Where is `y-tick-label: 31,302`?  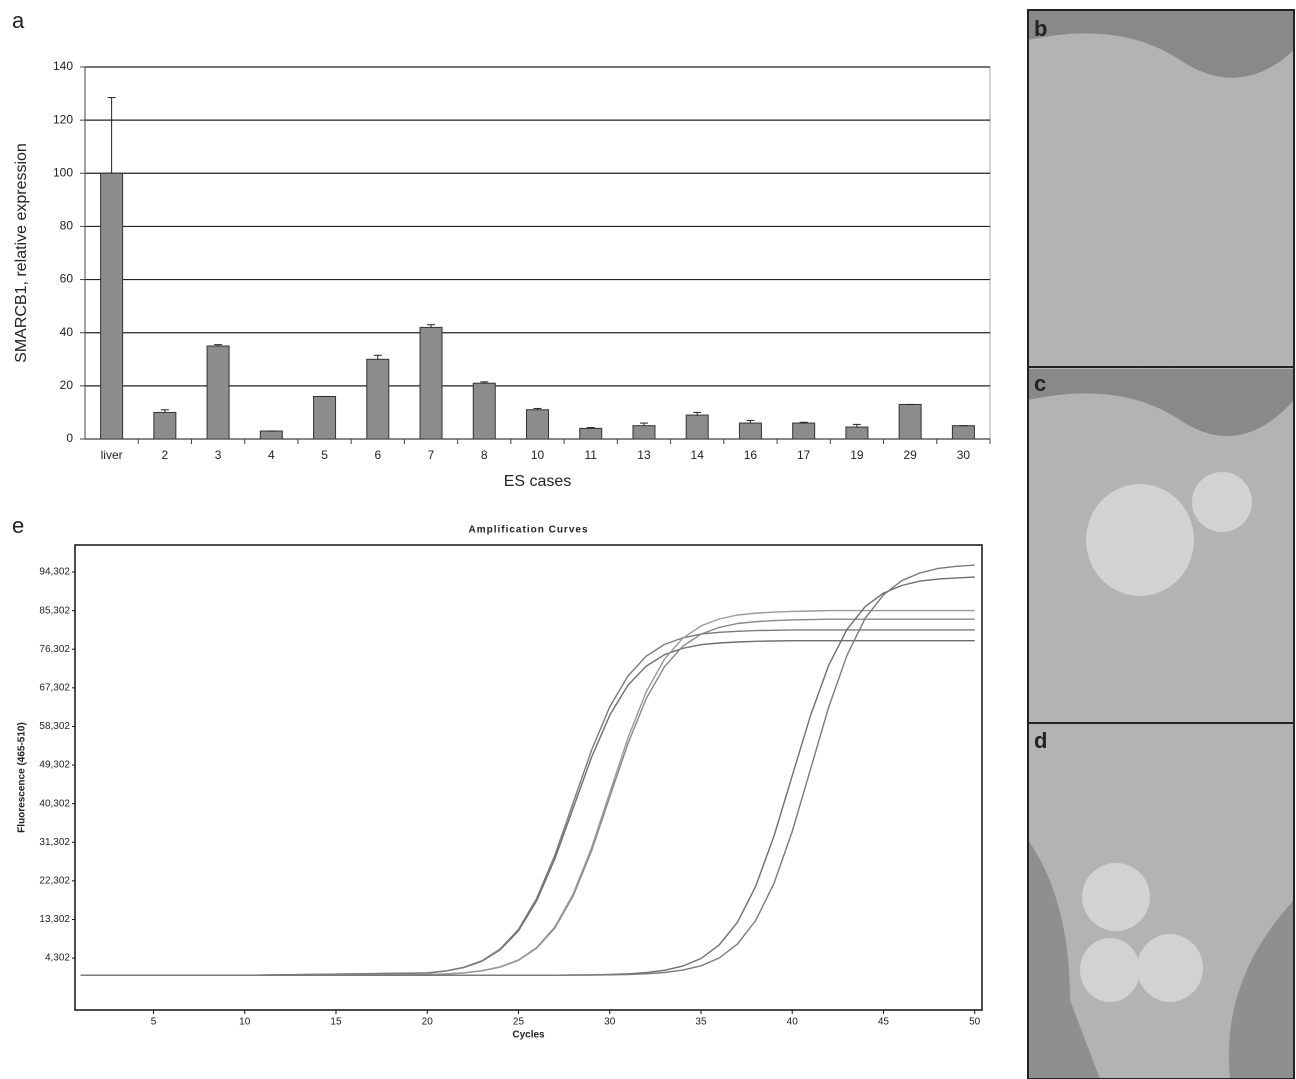
y-tick-label: 31,302 is located at coordinates (54, 842).